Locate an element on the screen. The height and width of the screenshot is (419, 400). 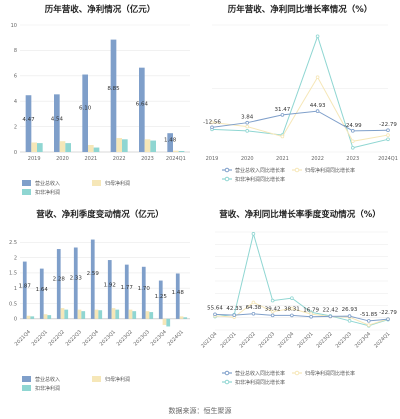
data-label: 55.64 is located at coordinates (215, 308).